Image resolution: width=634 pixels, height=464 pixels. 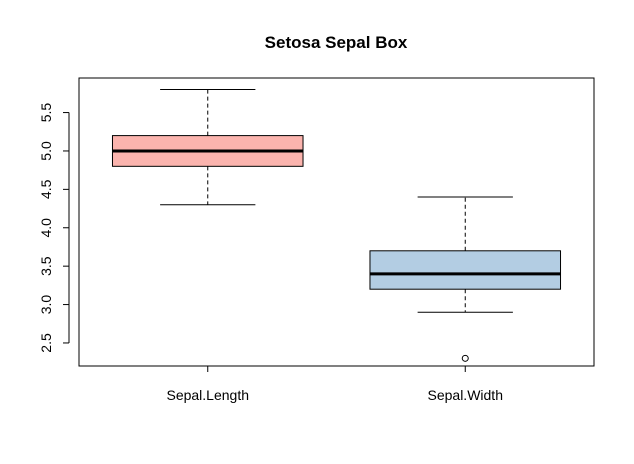 I want to click on x-tick-label: Sepal.Length, so click(x=207, y=395).